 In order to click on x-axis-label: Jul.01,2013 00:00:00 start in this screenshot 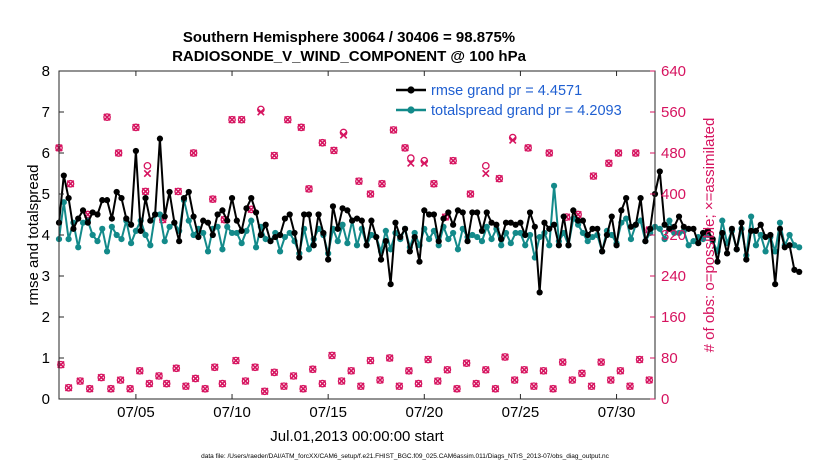, I will do `click(357, 436)`.